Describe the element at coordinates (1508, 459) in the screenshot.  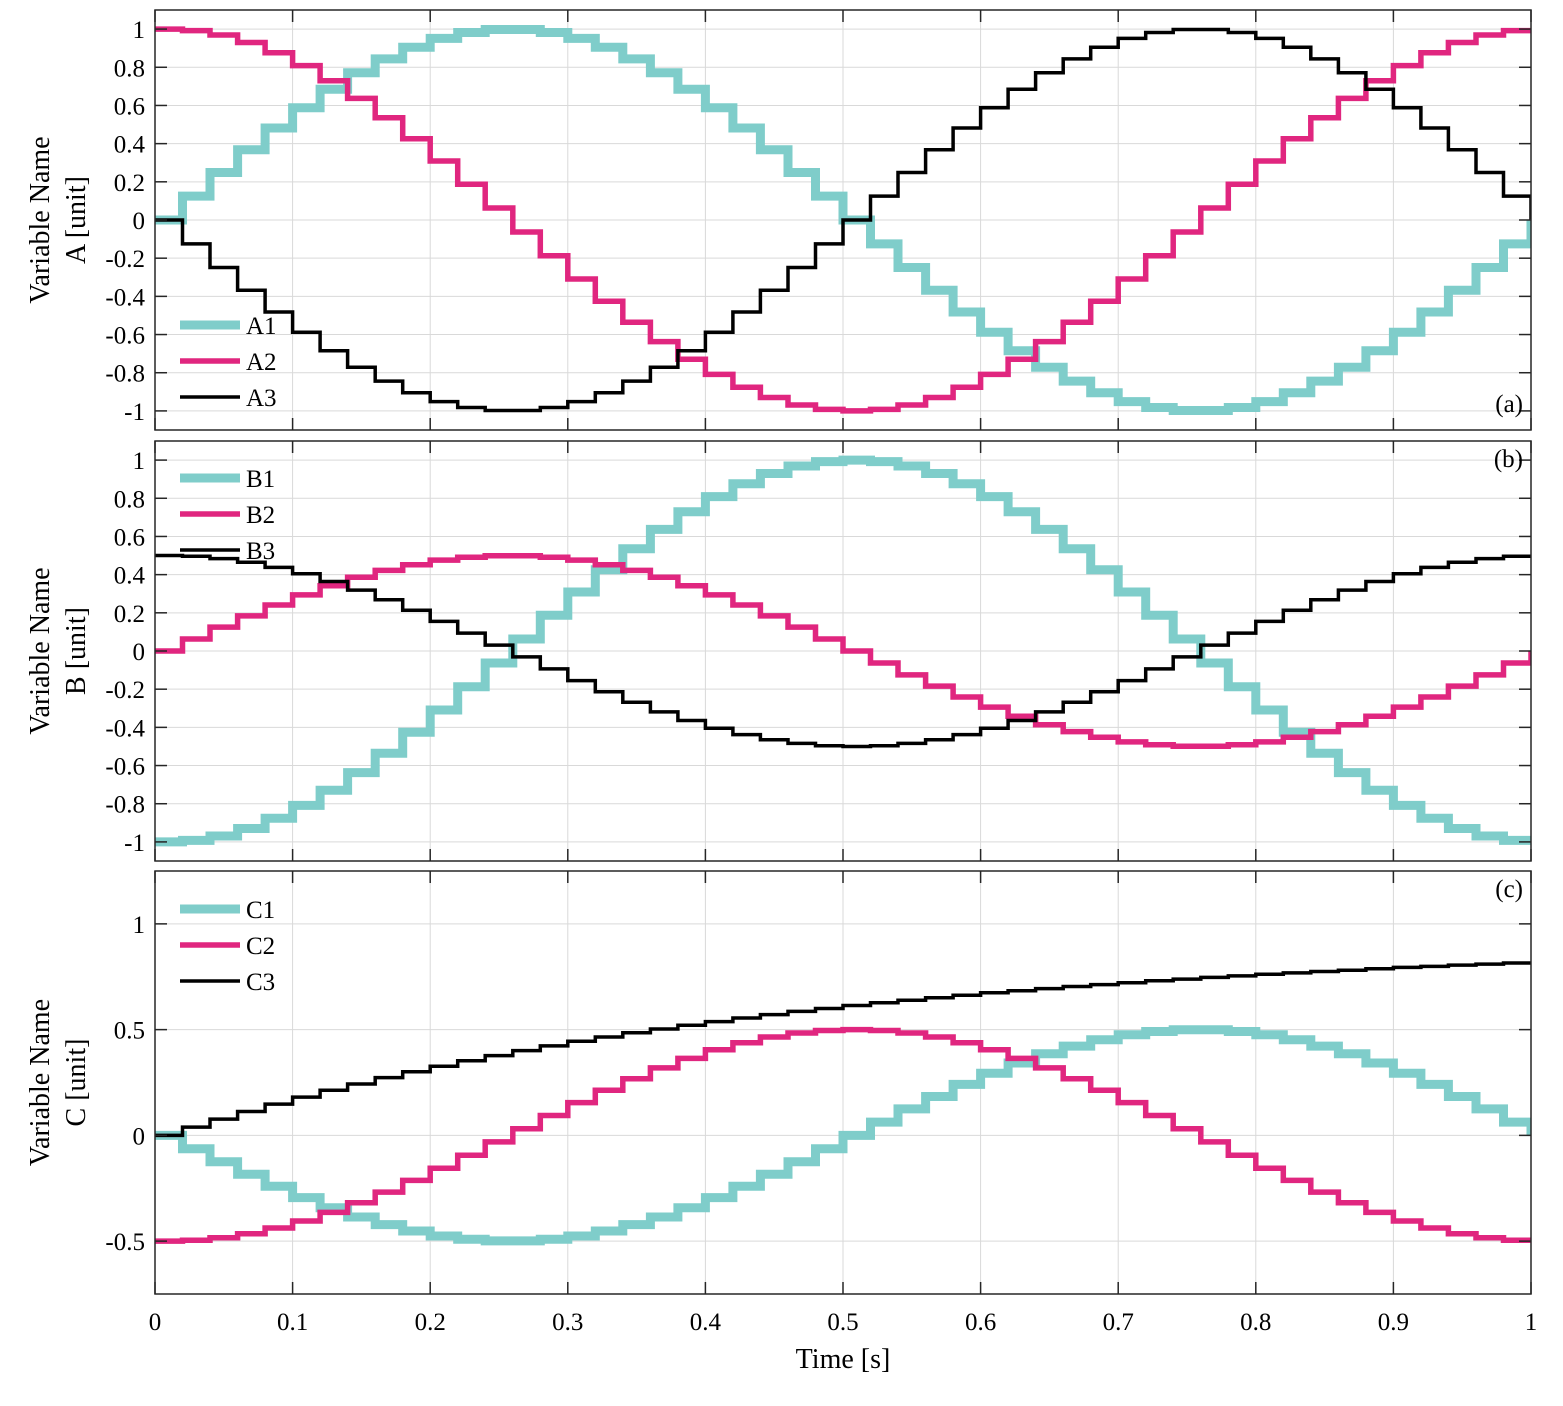
I see `panel-label: (b)` at that location.